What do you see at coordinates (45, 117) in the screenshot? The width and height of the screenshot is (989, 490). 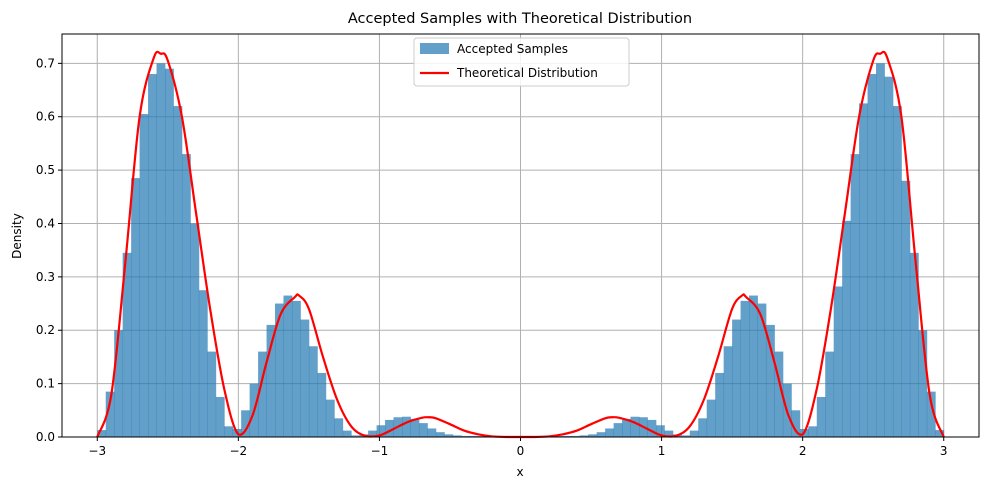 I see `y-tick-label: 0.6` at bounding box center [45, 117].